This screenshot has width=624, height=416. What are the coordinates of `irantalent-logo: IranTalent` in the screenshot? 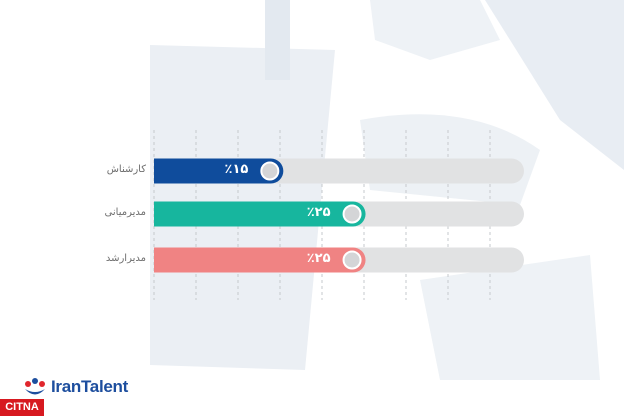 It's located at (76, 387).